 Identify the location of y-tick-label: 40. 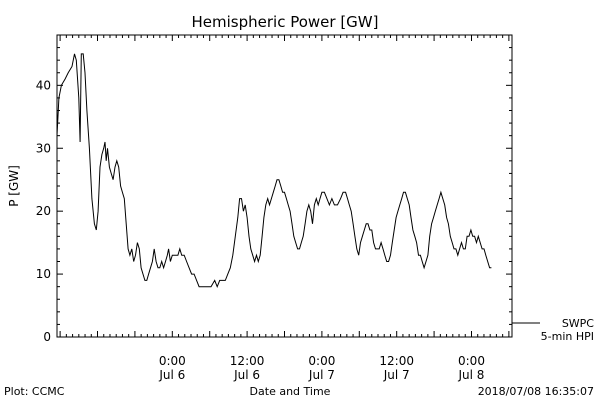
(43, 85).